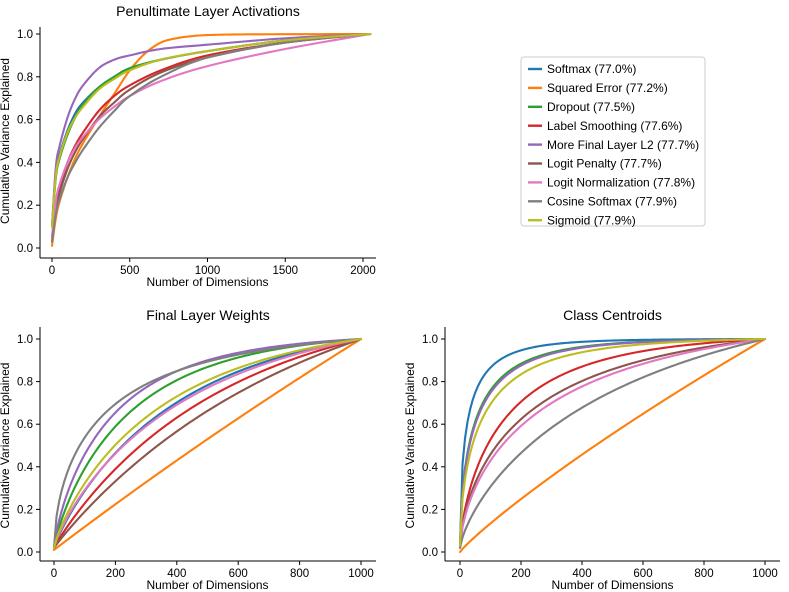 This screenshot has width=789, height=592. I want to click on series-line-softmax, so click(211, 130).